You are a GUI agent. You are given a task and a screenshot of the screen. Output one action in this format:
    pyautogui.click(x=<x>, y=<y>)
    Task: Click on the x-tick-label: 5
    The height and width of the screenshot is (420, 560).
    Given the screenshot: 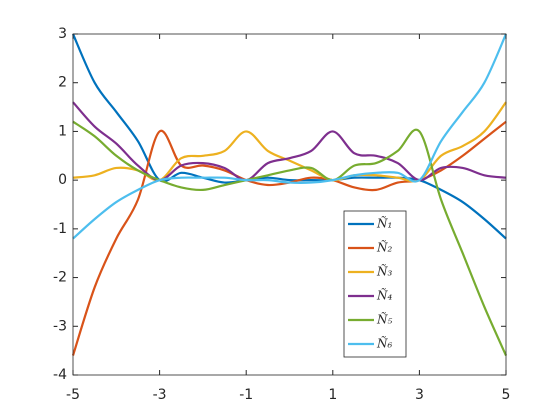 What is the action you would take?
    pyautogui.click(x=506, y=395)
    